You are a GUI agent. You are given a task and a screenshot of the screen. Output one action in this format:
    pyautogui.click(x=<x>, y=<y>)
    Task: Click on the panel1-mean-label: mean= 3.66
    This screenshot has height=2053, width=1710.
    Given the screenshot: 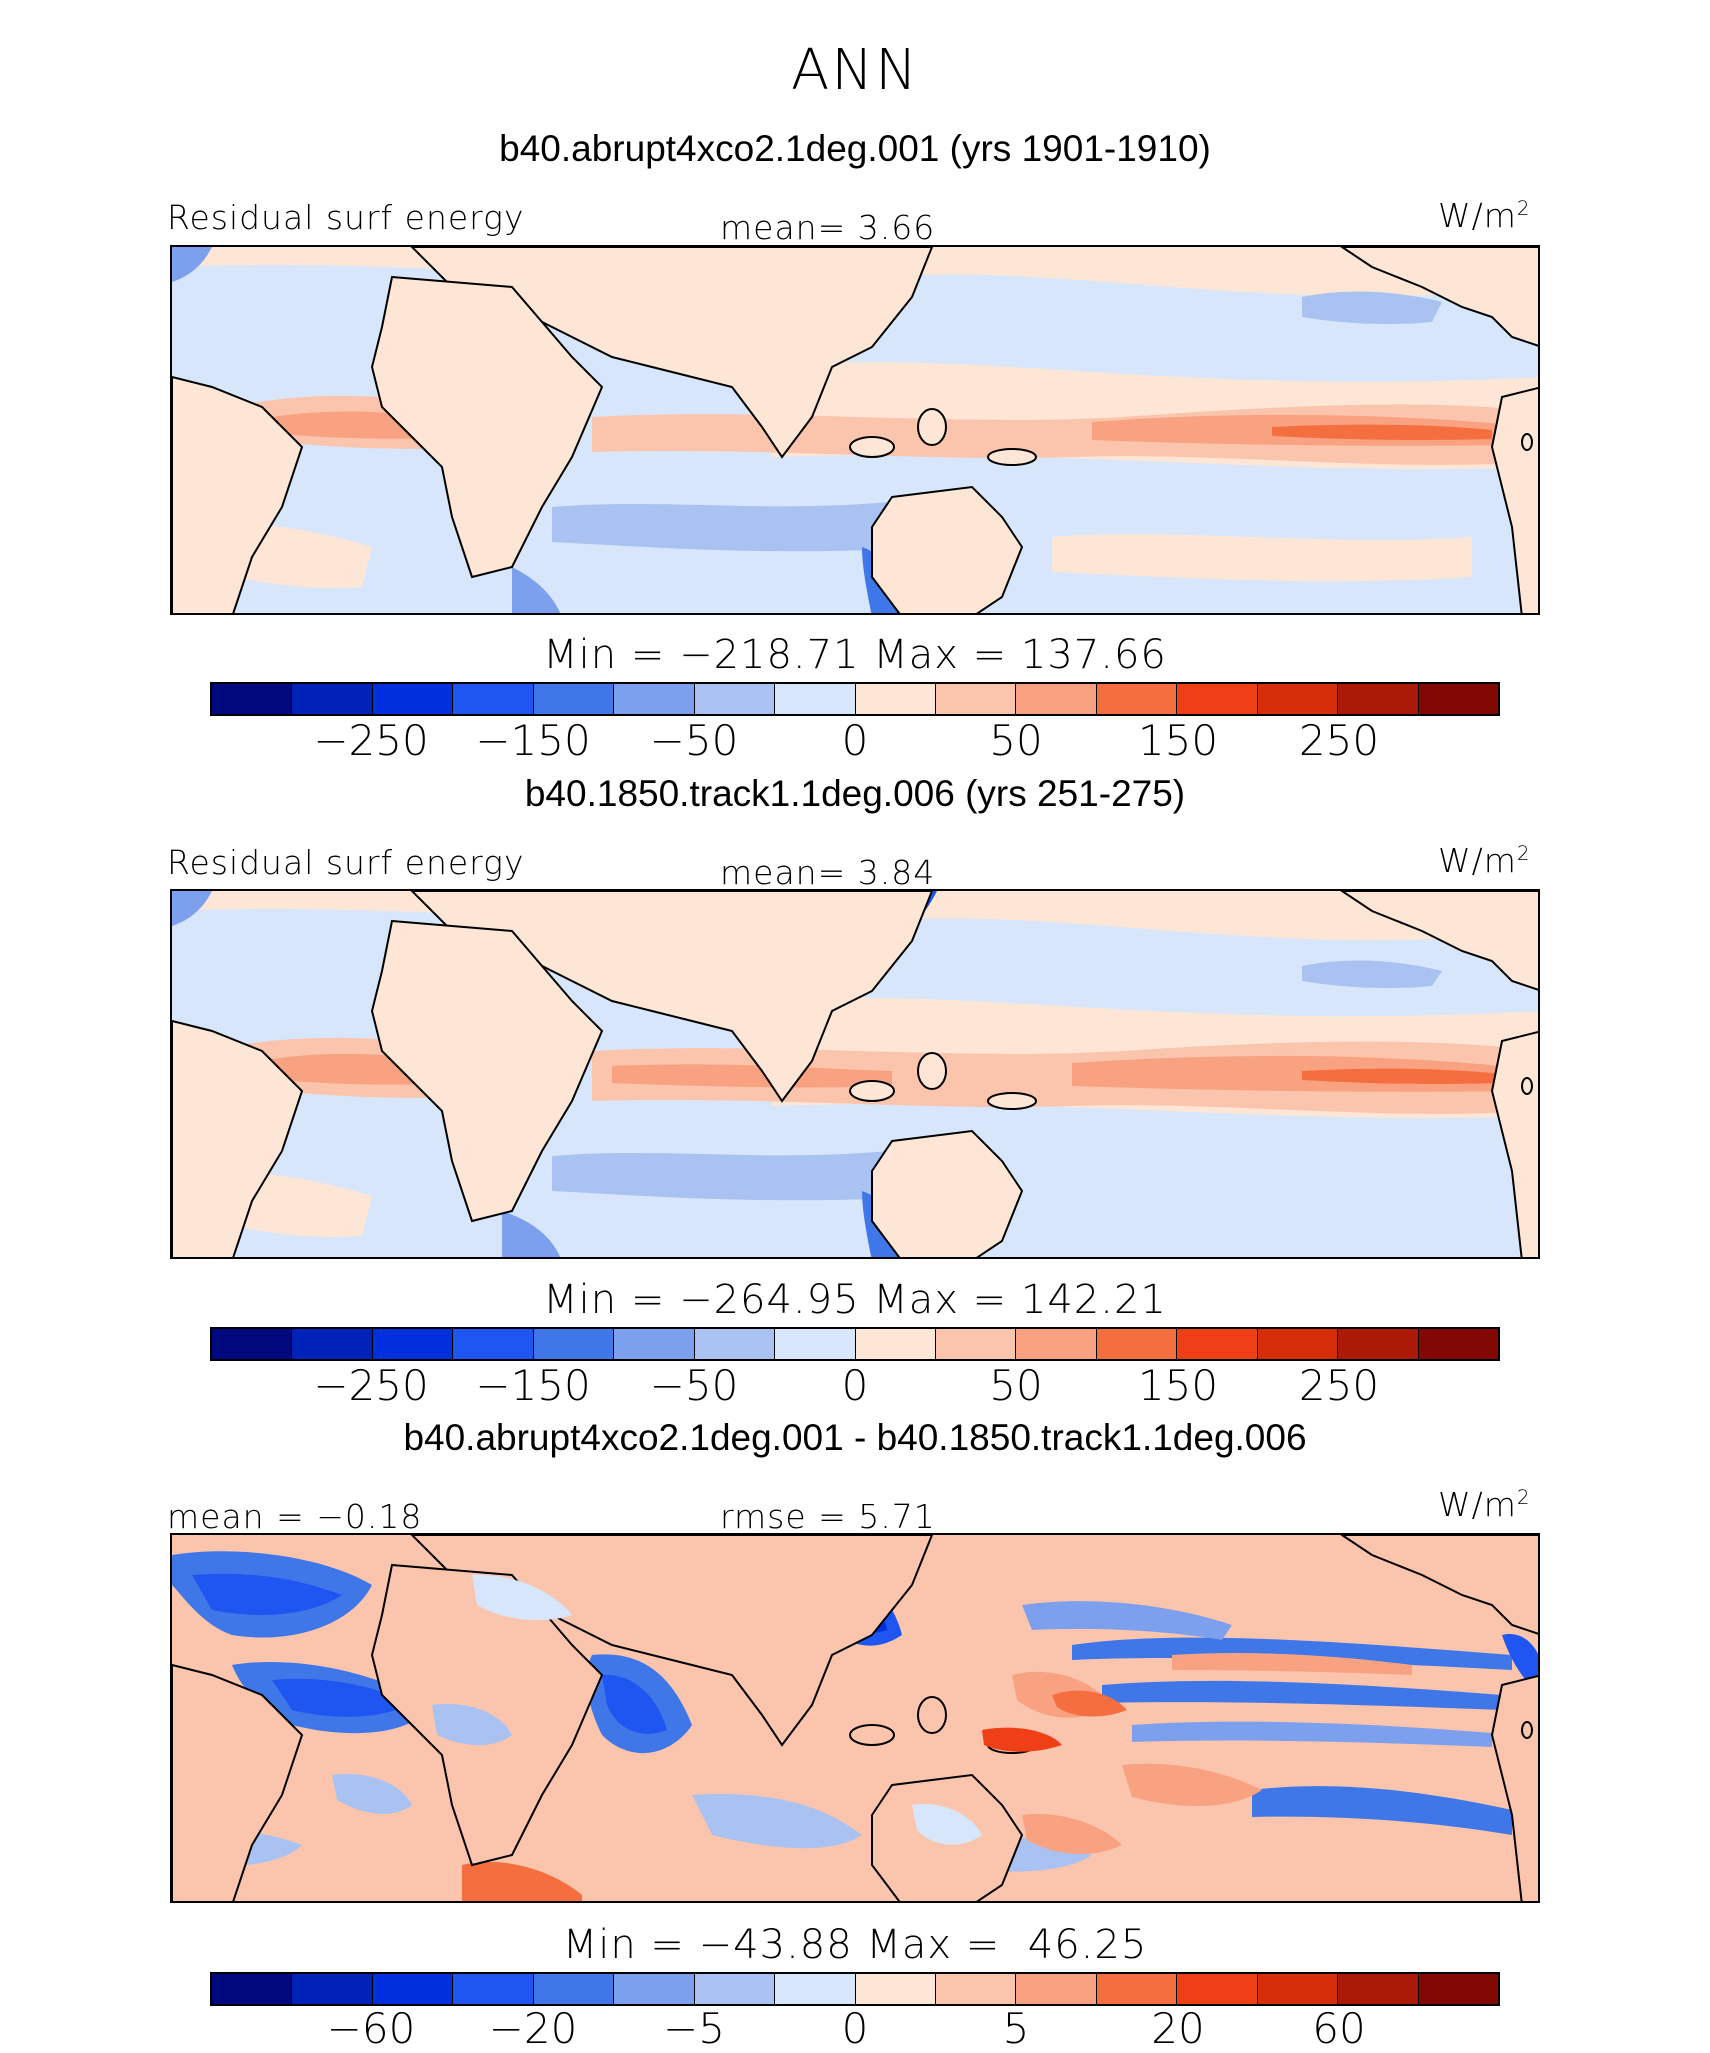 What is the action you would take?
    pyautogui.click(x=828, y=227)
    